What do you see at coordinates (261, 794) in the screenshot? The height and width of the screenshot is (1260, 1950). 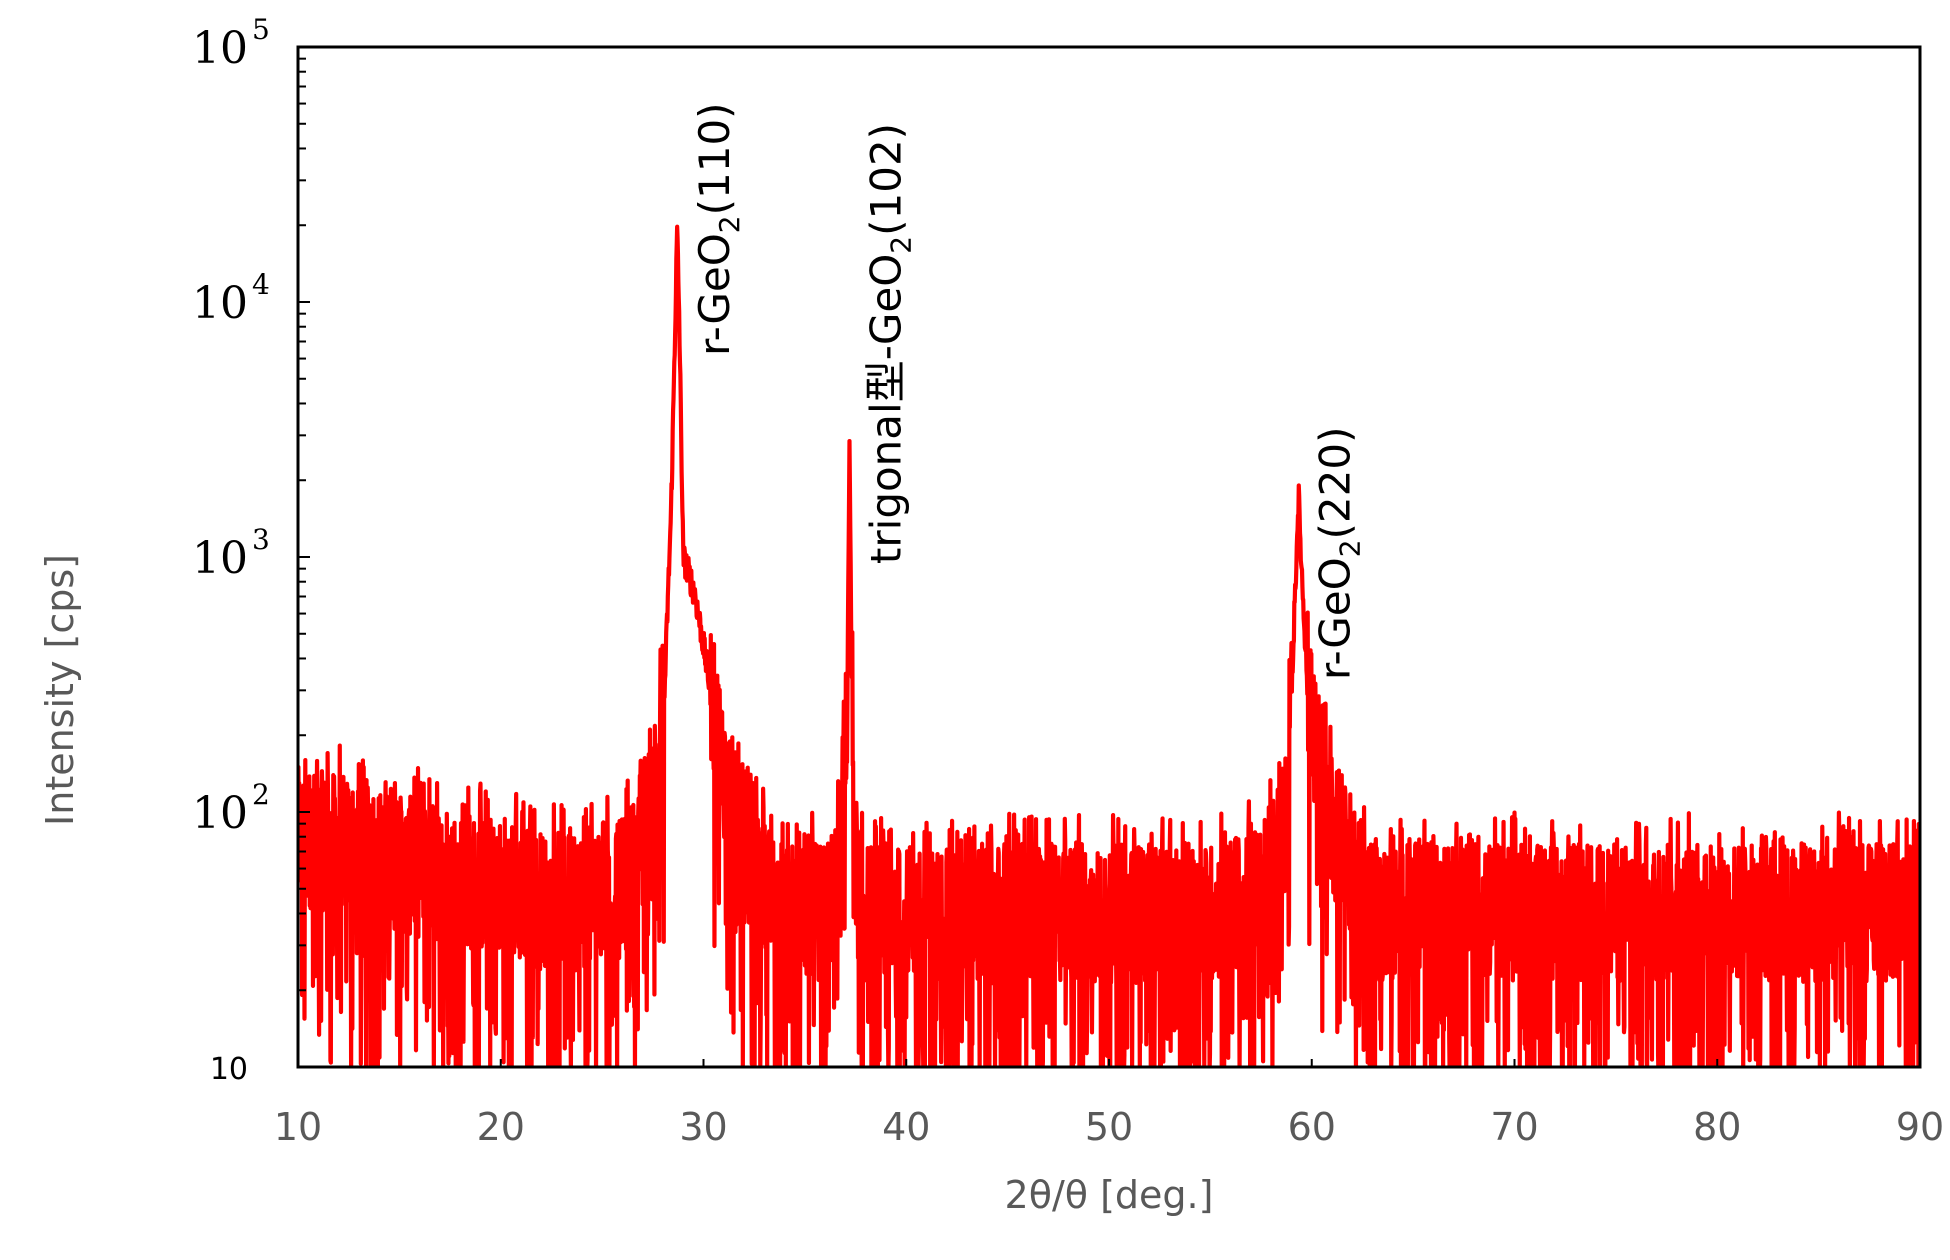 I see `y-tick-exponent: 2` at bounding box center [261, 794].